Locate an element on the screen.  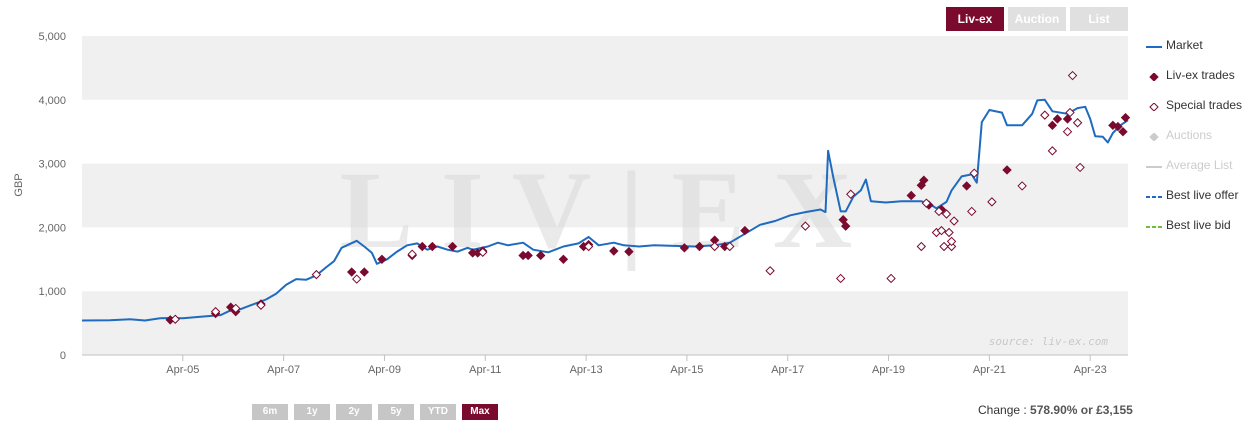
watermark-source: source: liv-ex.com is located at coordinates (1049, 341).